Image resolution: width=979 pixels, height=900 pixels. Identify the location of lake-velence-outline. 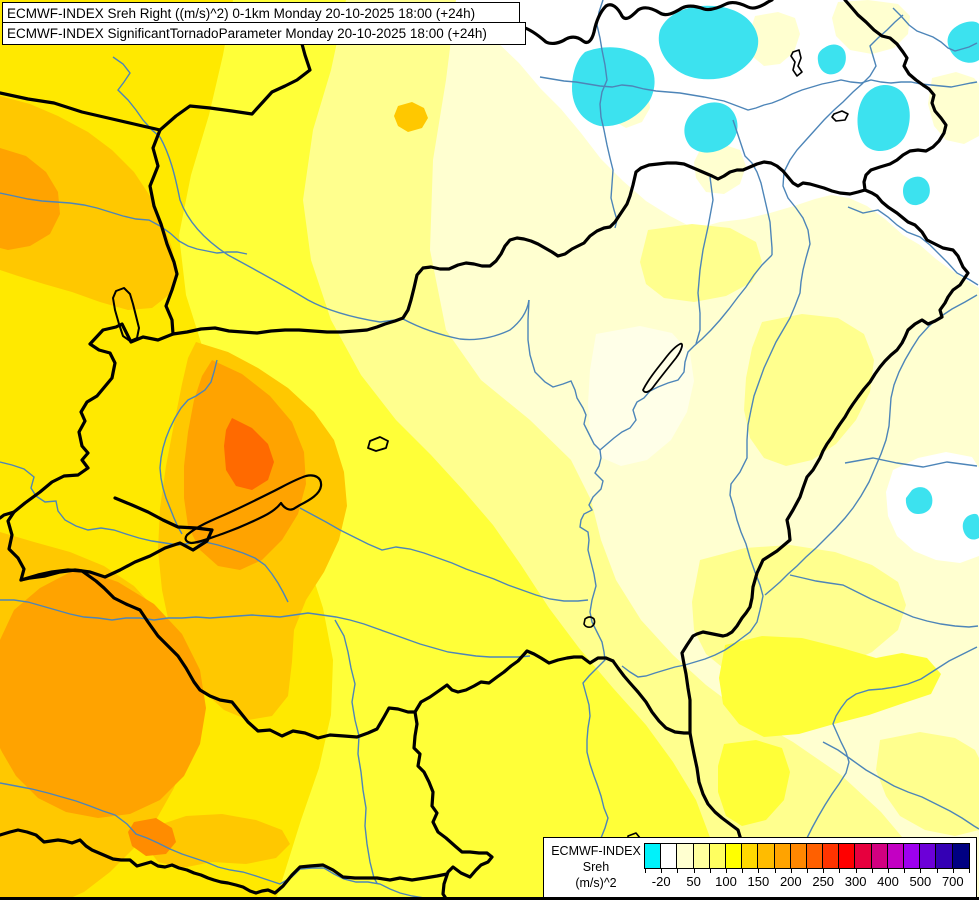
(378, 444).